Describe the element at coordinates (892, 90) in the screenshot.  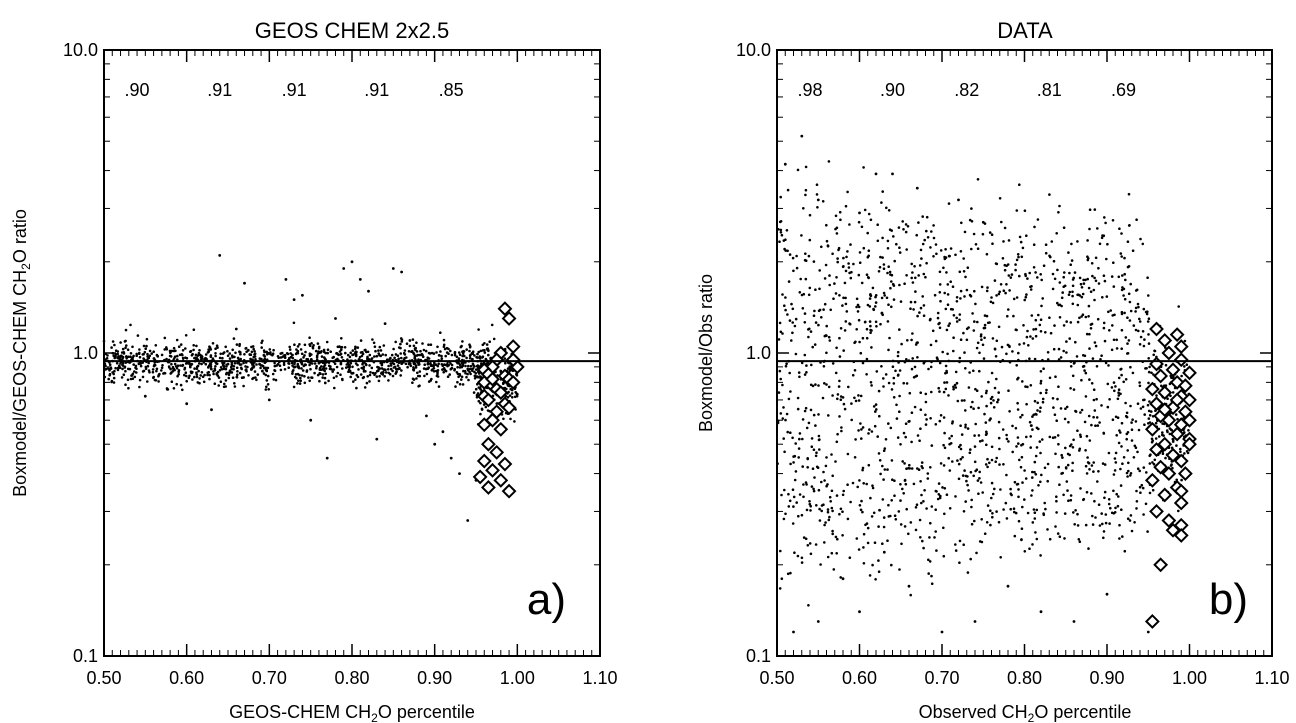
I see `correlation-label: .90` at that location.